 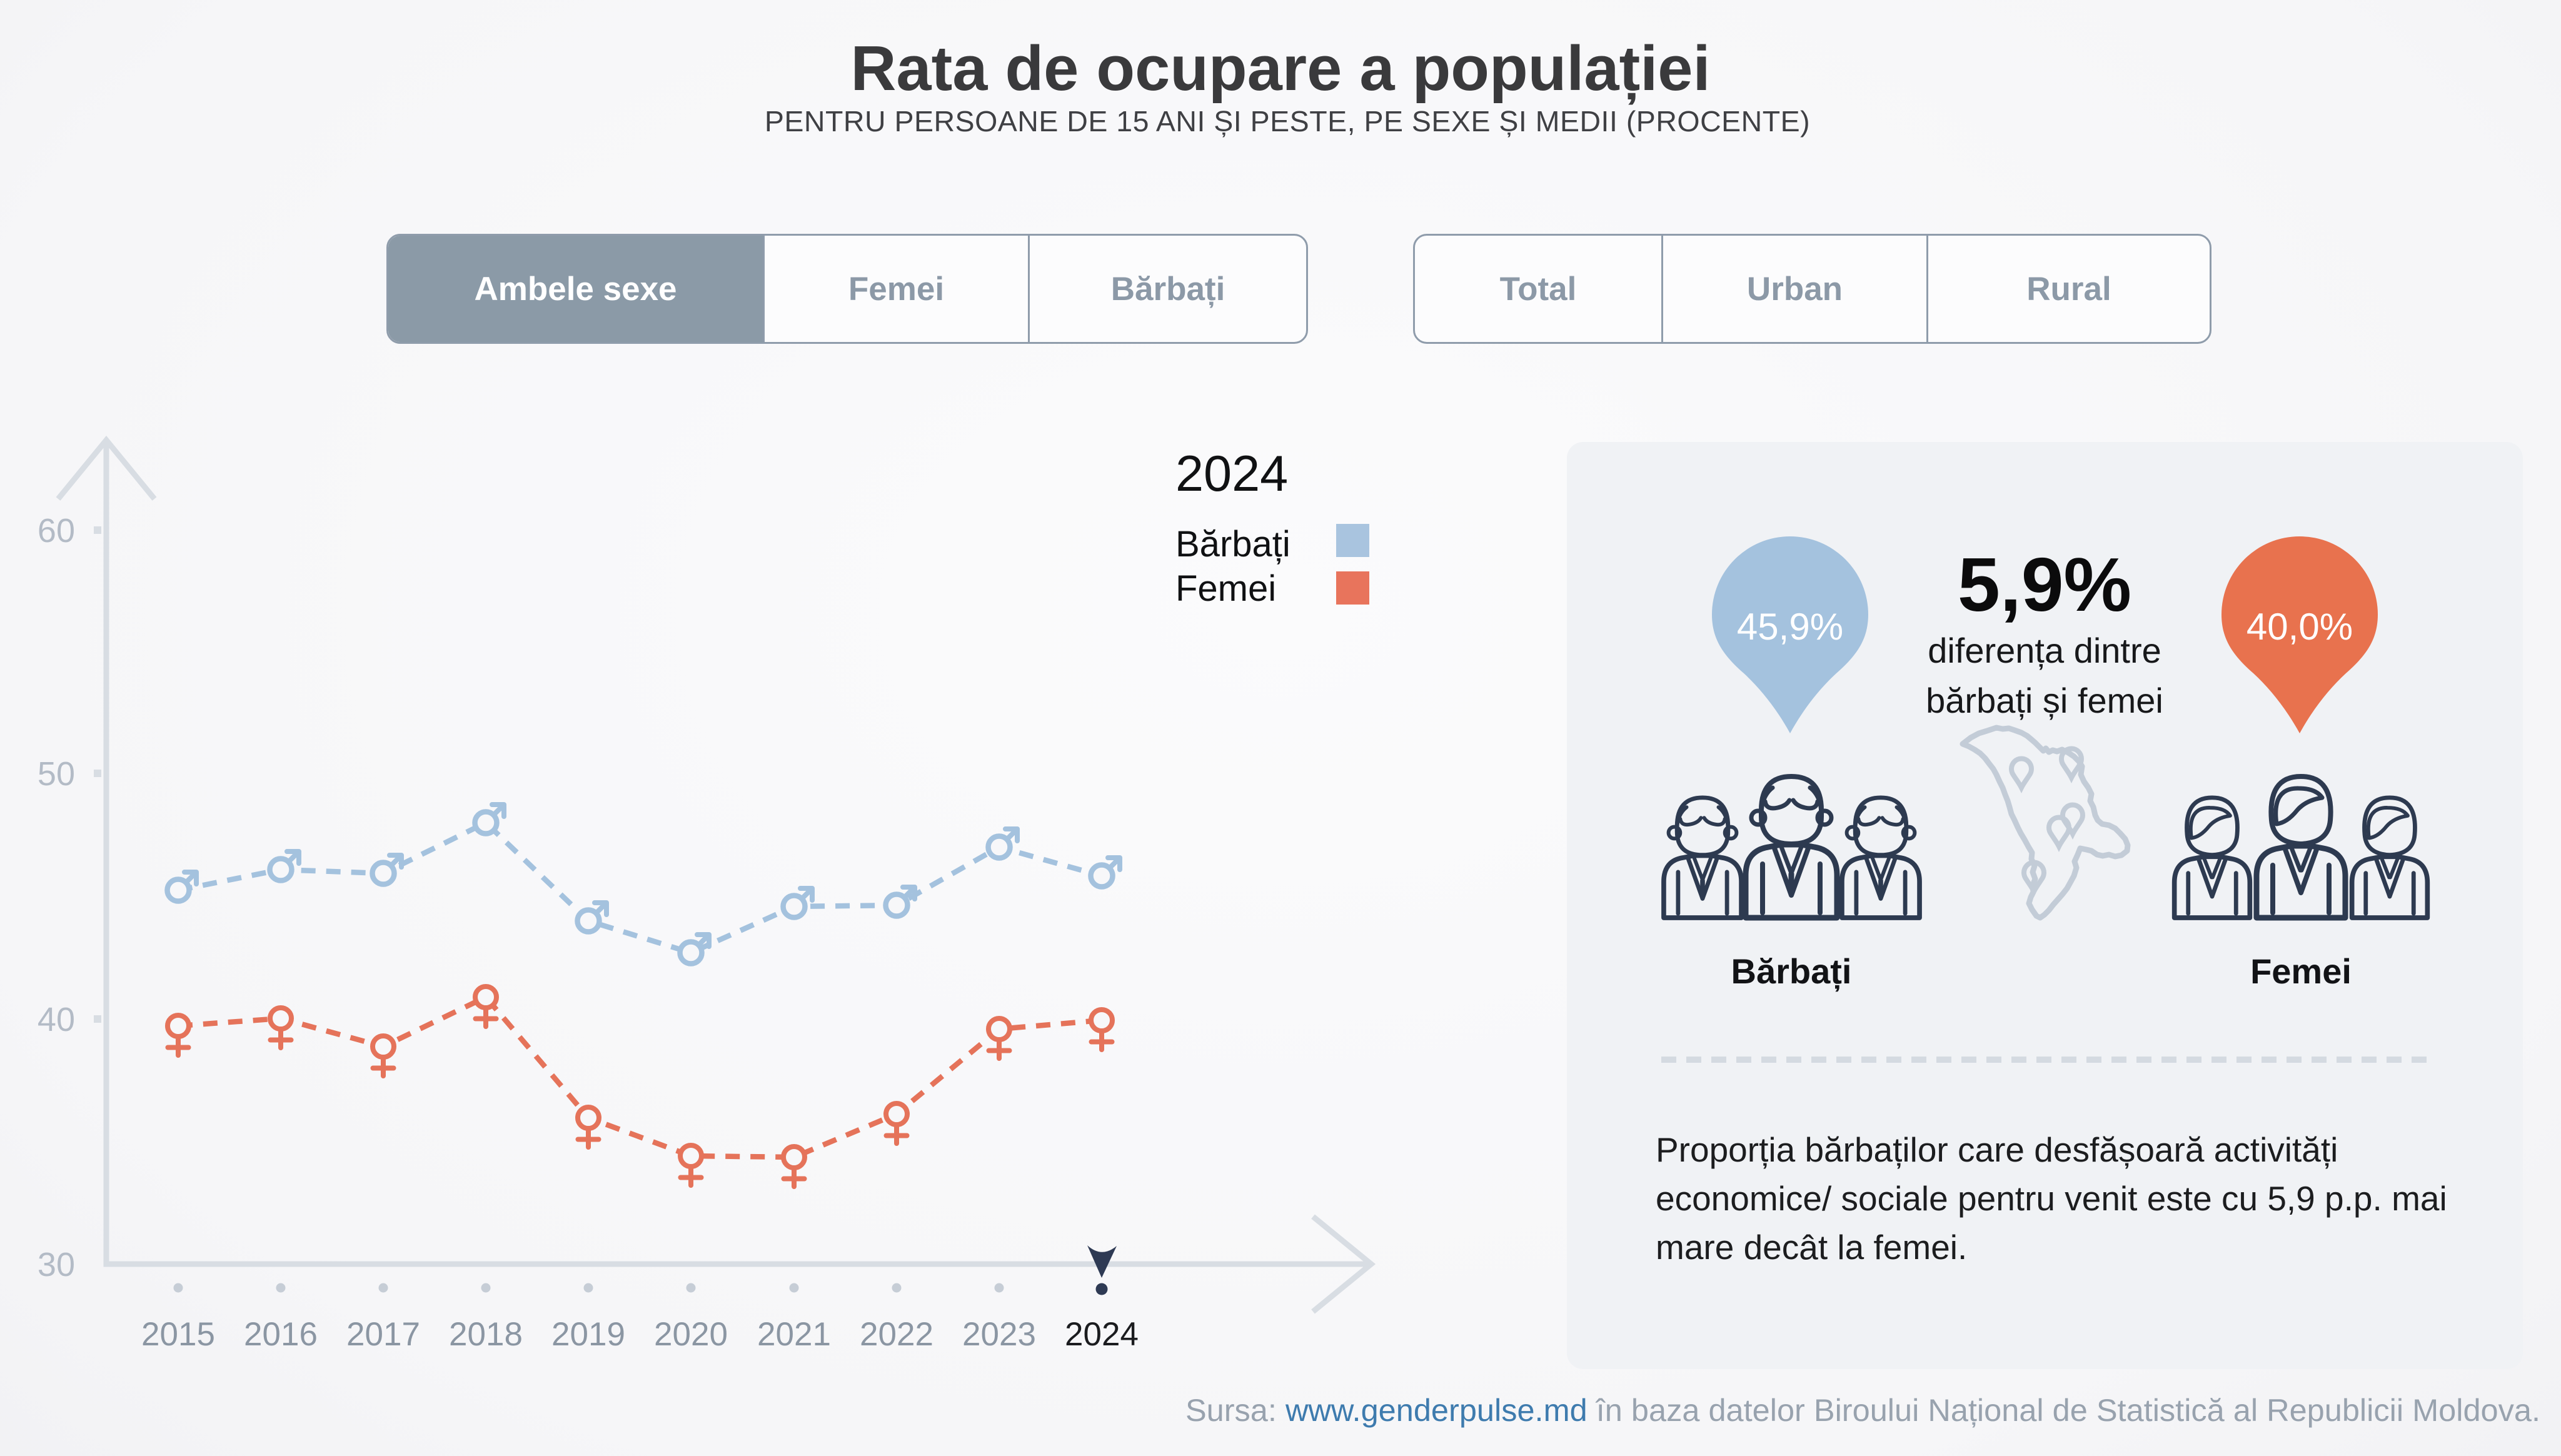 I want to click on svg-text: 2021, so click(x=794, y=1334).